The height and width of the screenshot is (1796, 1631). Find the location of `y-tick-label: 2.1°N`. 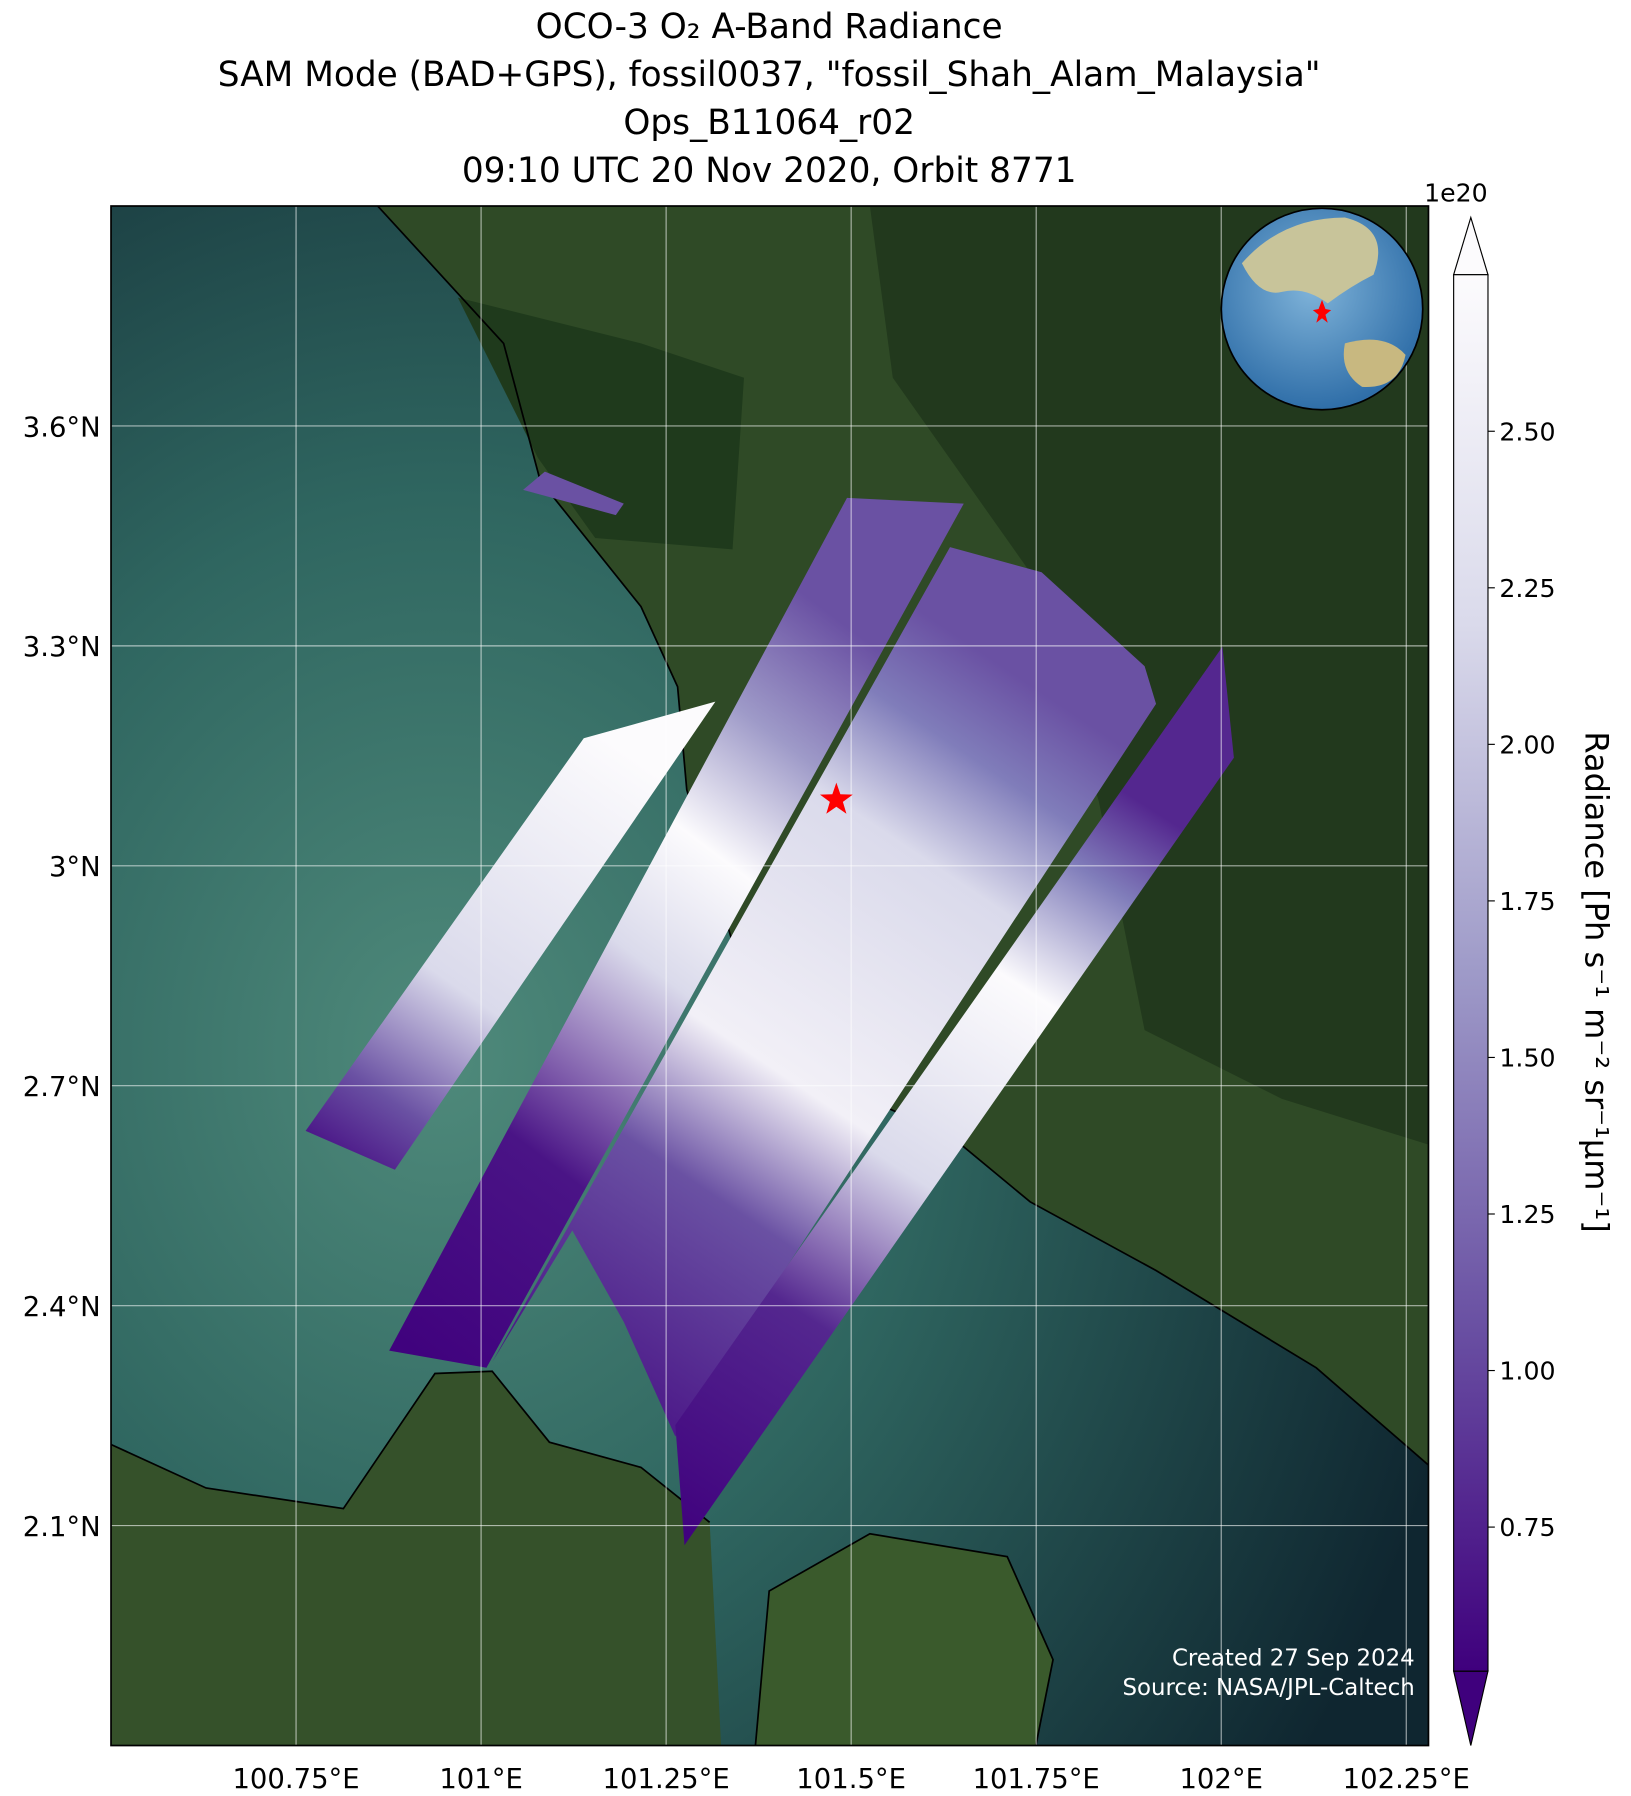

y-tick-label: 2.1°N is located at coordinates (62, 1527).